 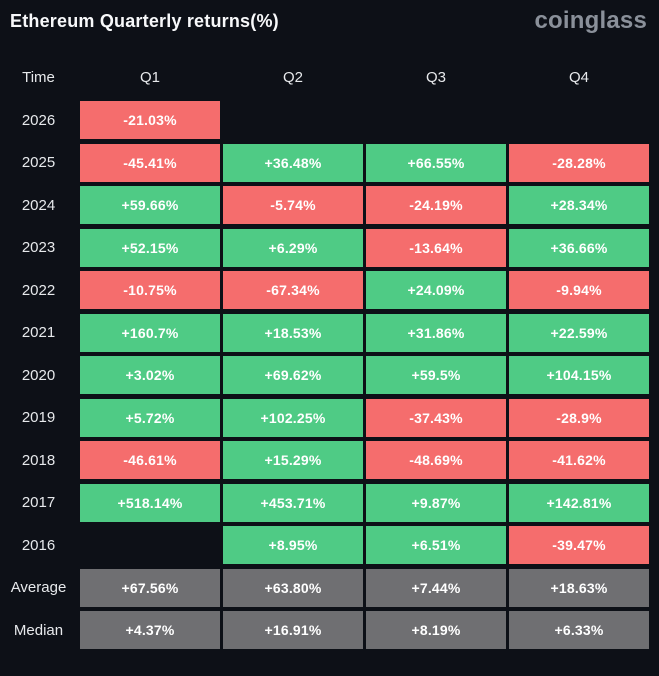 What do you see at coordinates (579, 205) in the screenshot?
I see `cell-2024-q4: +28.34%` at bounding box center [579, 205].